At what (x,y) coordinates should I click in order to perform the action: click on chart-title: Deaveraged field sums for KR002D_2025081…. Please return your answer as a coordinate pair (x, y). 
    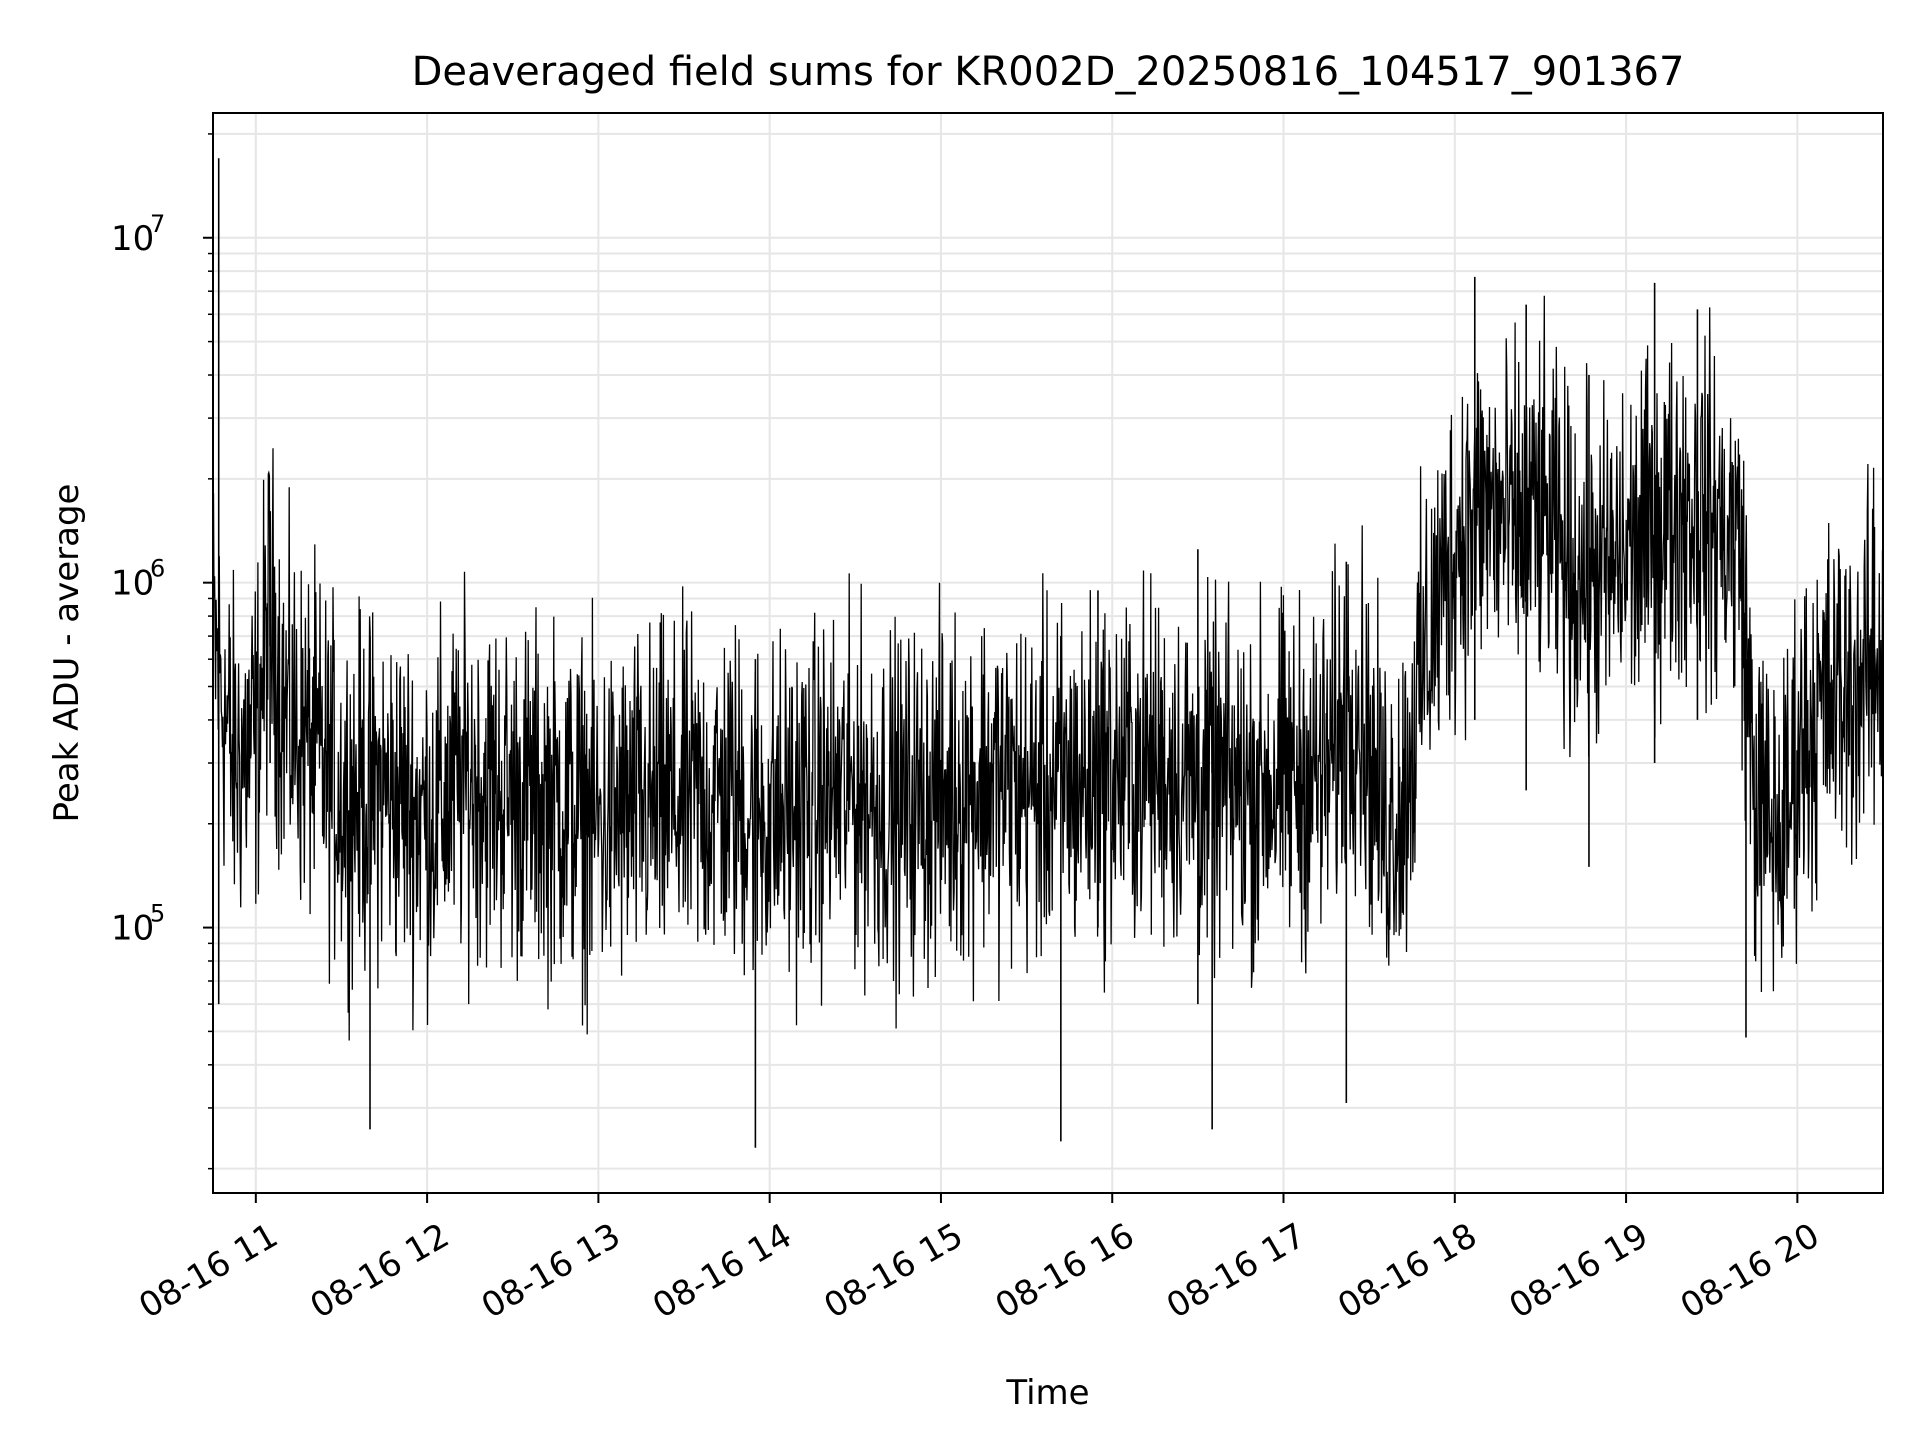
    Looking at the image, I should click on (1048, 72).